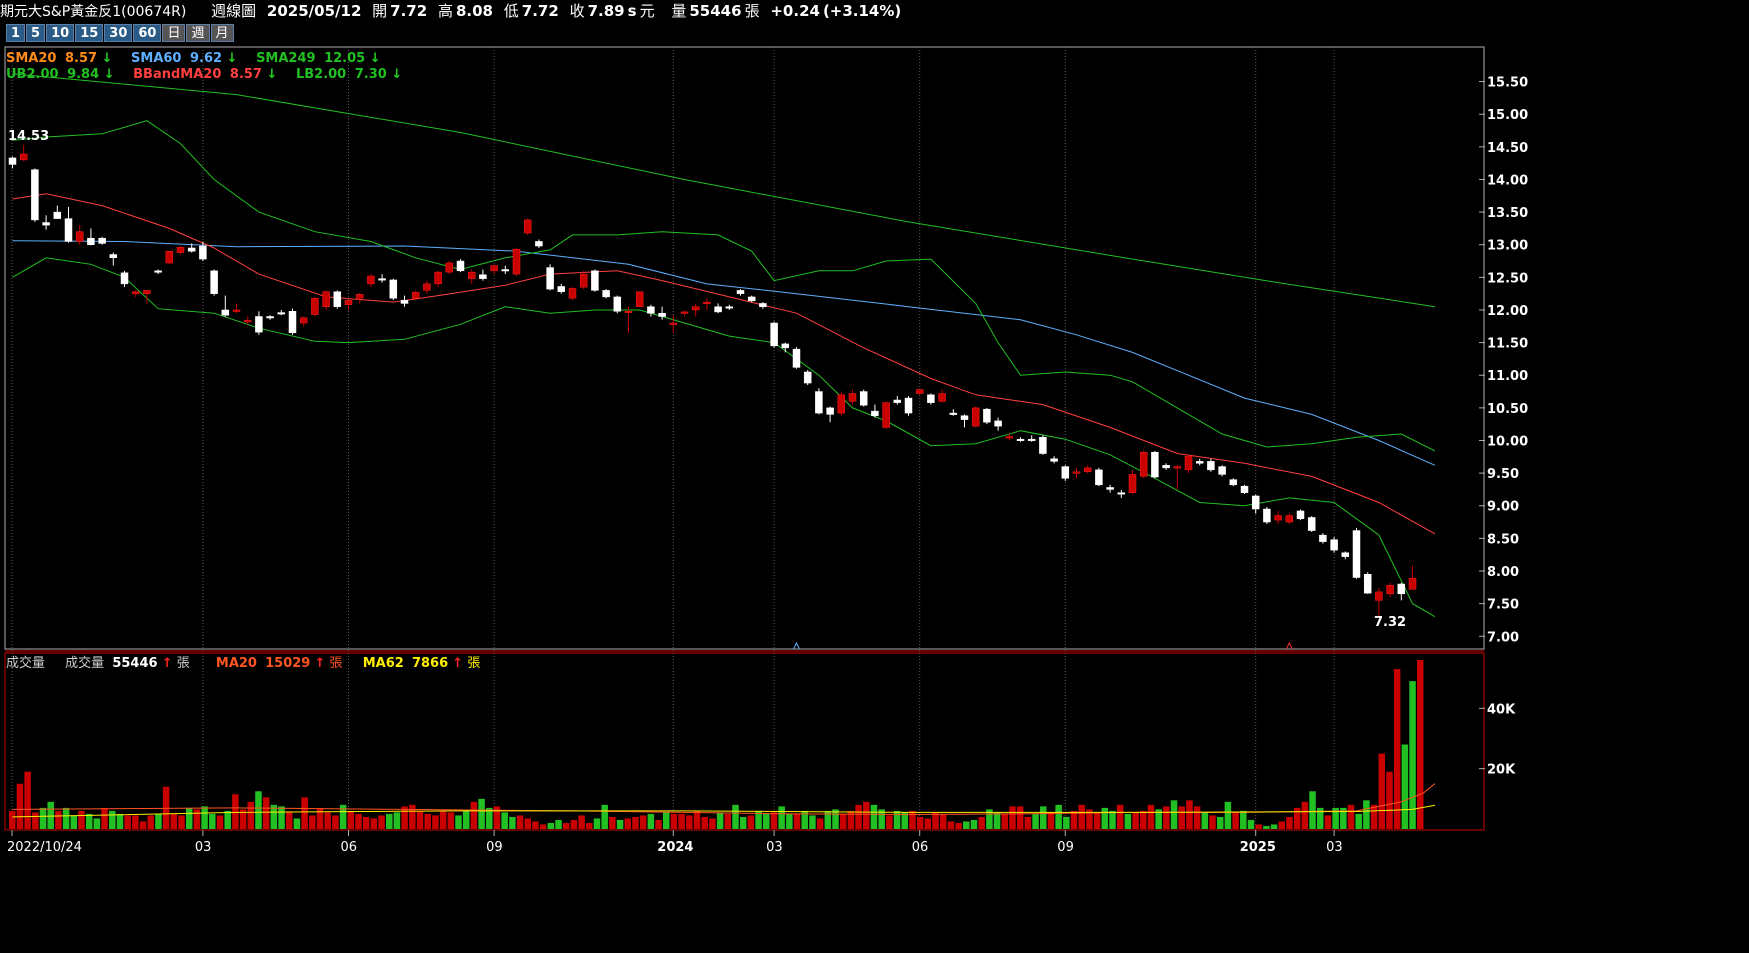 The width and height of the screenshot is (1749, 953). Describe the element at coordinates (246, 74) in the screenshot. I see `bband-legend-value: 8.57` at that location.